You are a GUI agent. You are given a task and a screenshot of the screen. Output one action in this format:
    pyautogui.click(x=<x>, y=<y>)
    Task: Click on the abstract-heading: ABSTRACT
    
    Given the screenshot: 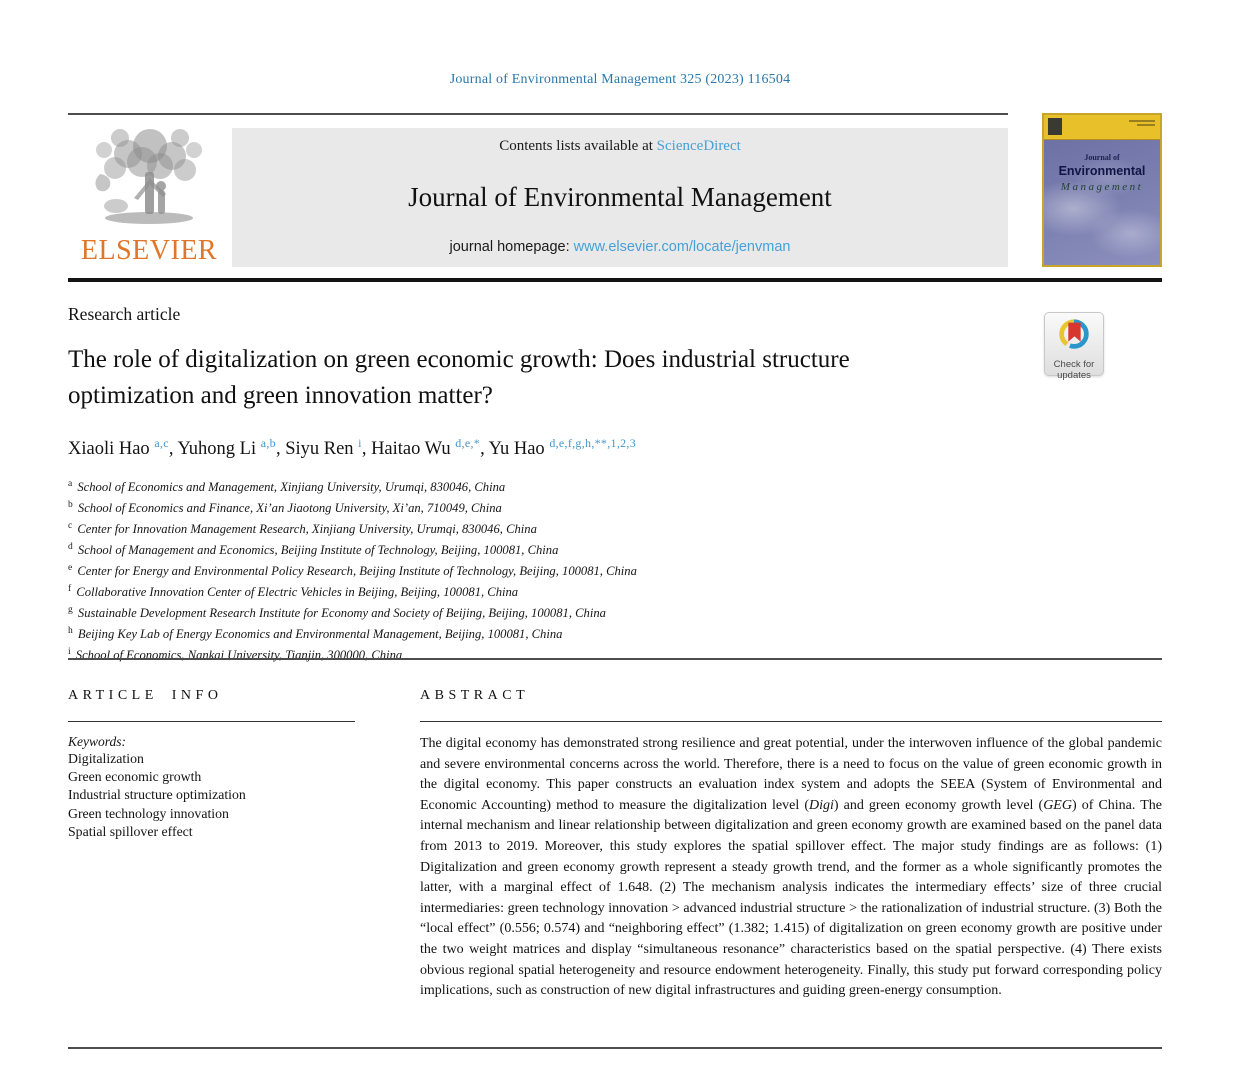 What is the action you would take?
    pyautogui.click(x=475, y=695)
    